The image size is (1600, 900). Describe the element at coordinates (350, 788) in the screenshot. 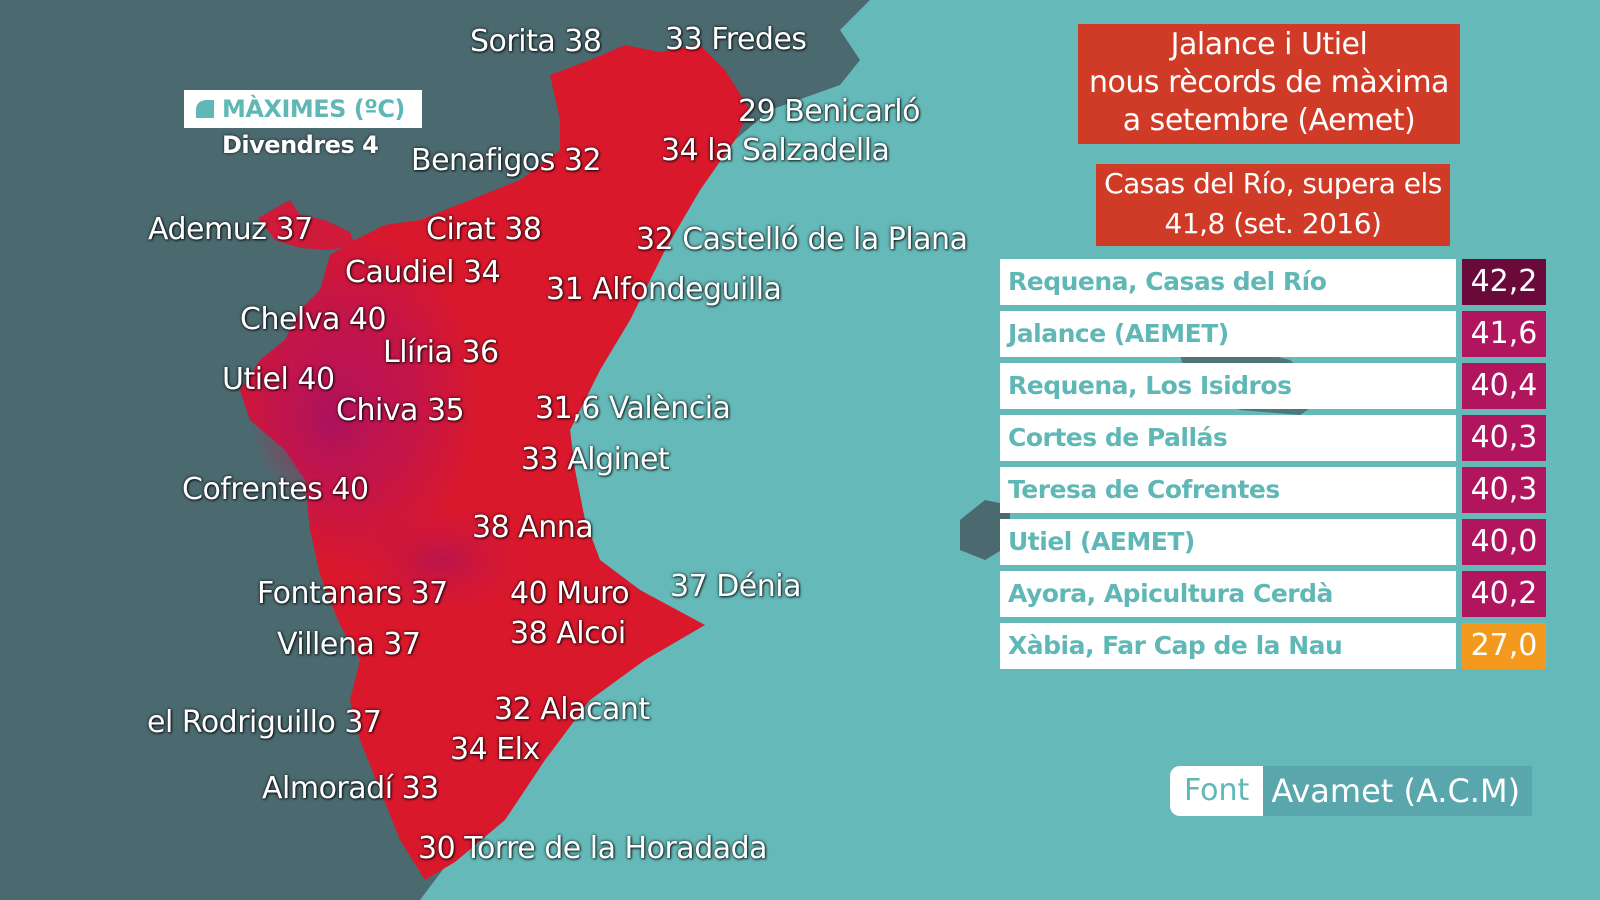

I see `city-label: Almoradí 33` at that location.